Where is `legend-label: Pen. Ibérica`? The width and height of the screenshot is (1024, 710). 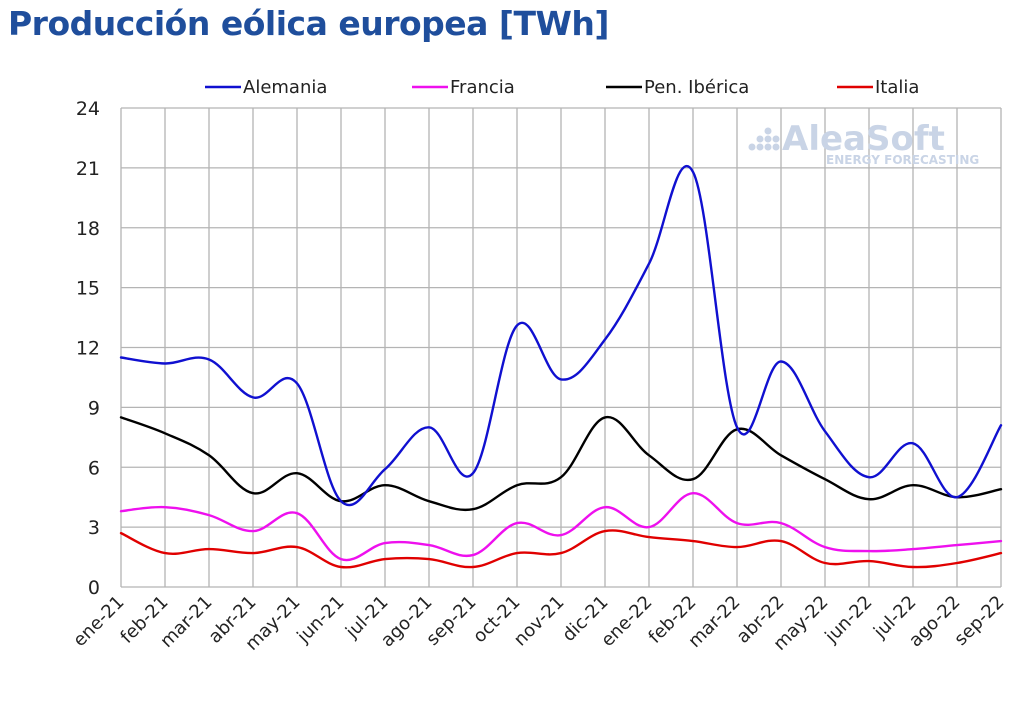 legend-label: Pen. Ibérica is located at coordinates (696, 87).